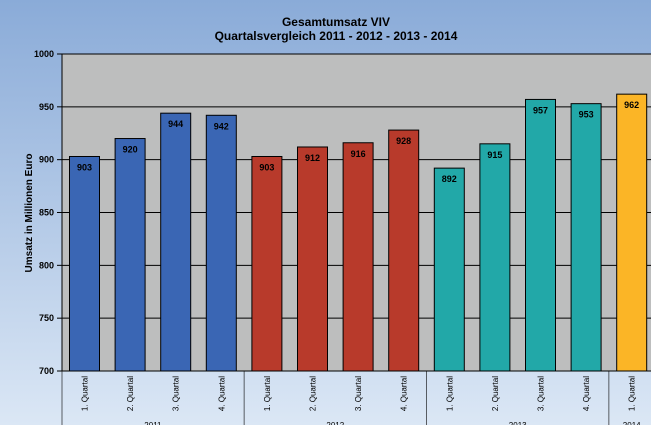 The image size is (651, 430). Describe the element at coordinates (46, 265) in the screenshot. I see `y-tick-label: 800` at that location.